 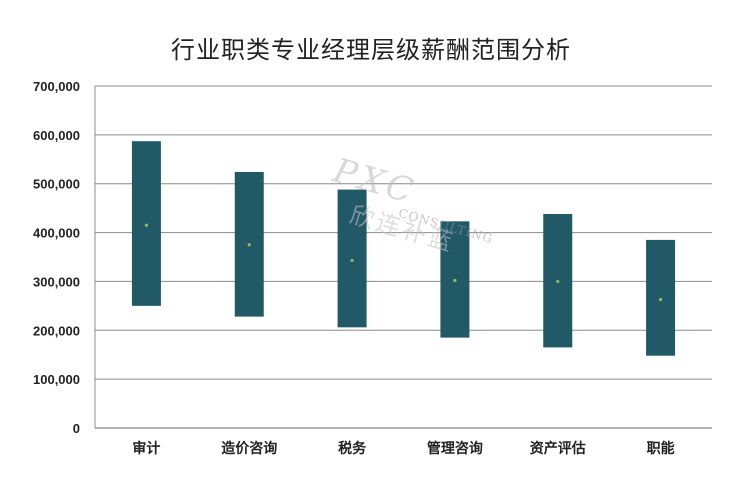 I want to click on y-tick-label: 700,000, so click(x=56, y=86).